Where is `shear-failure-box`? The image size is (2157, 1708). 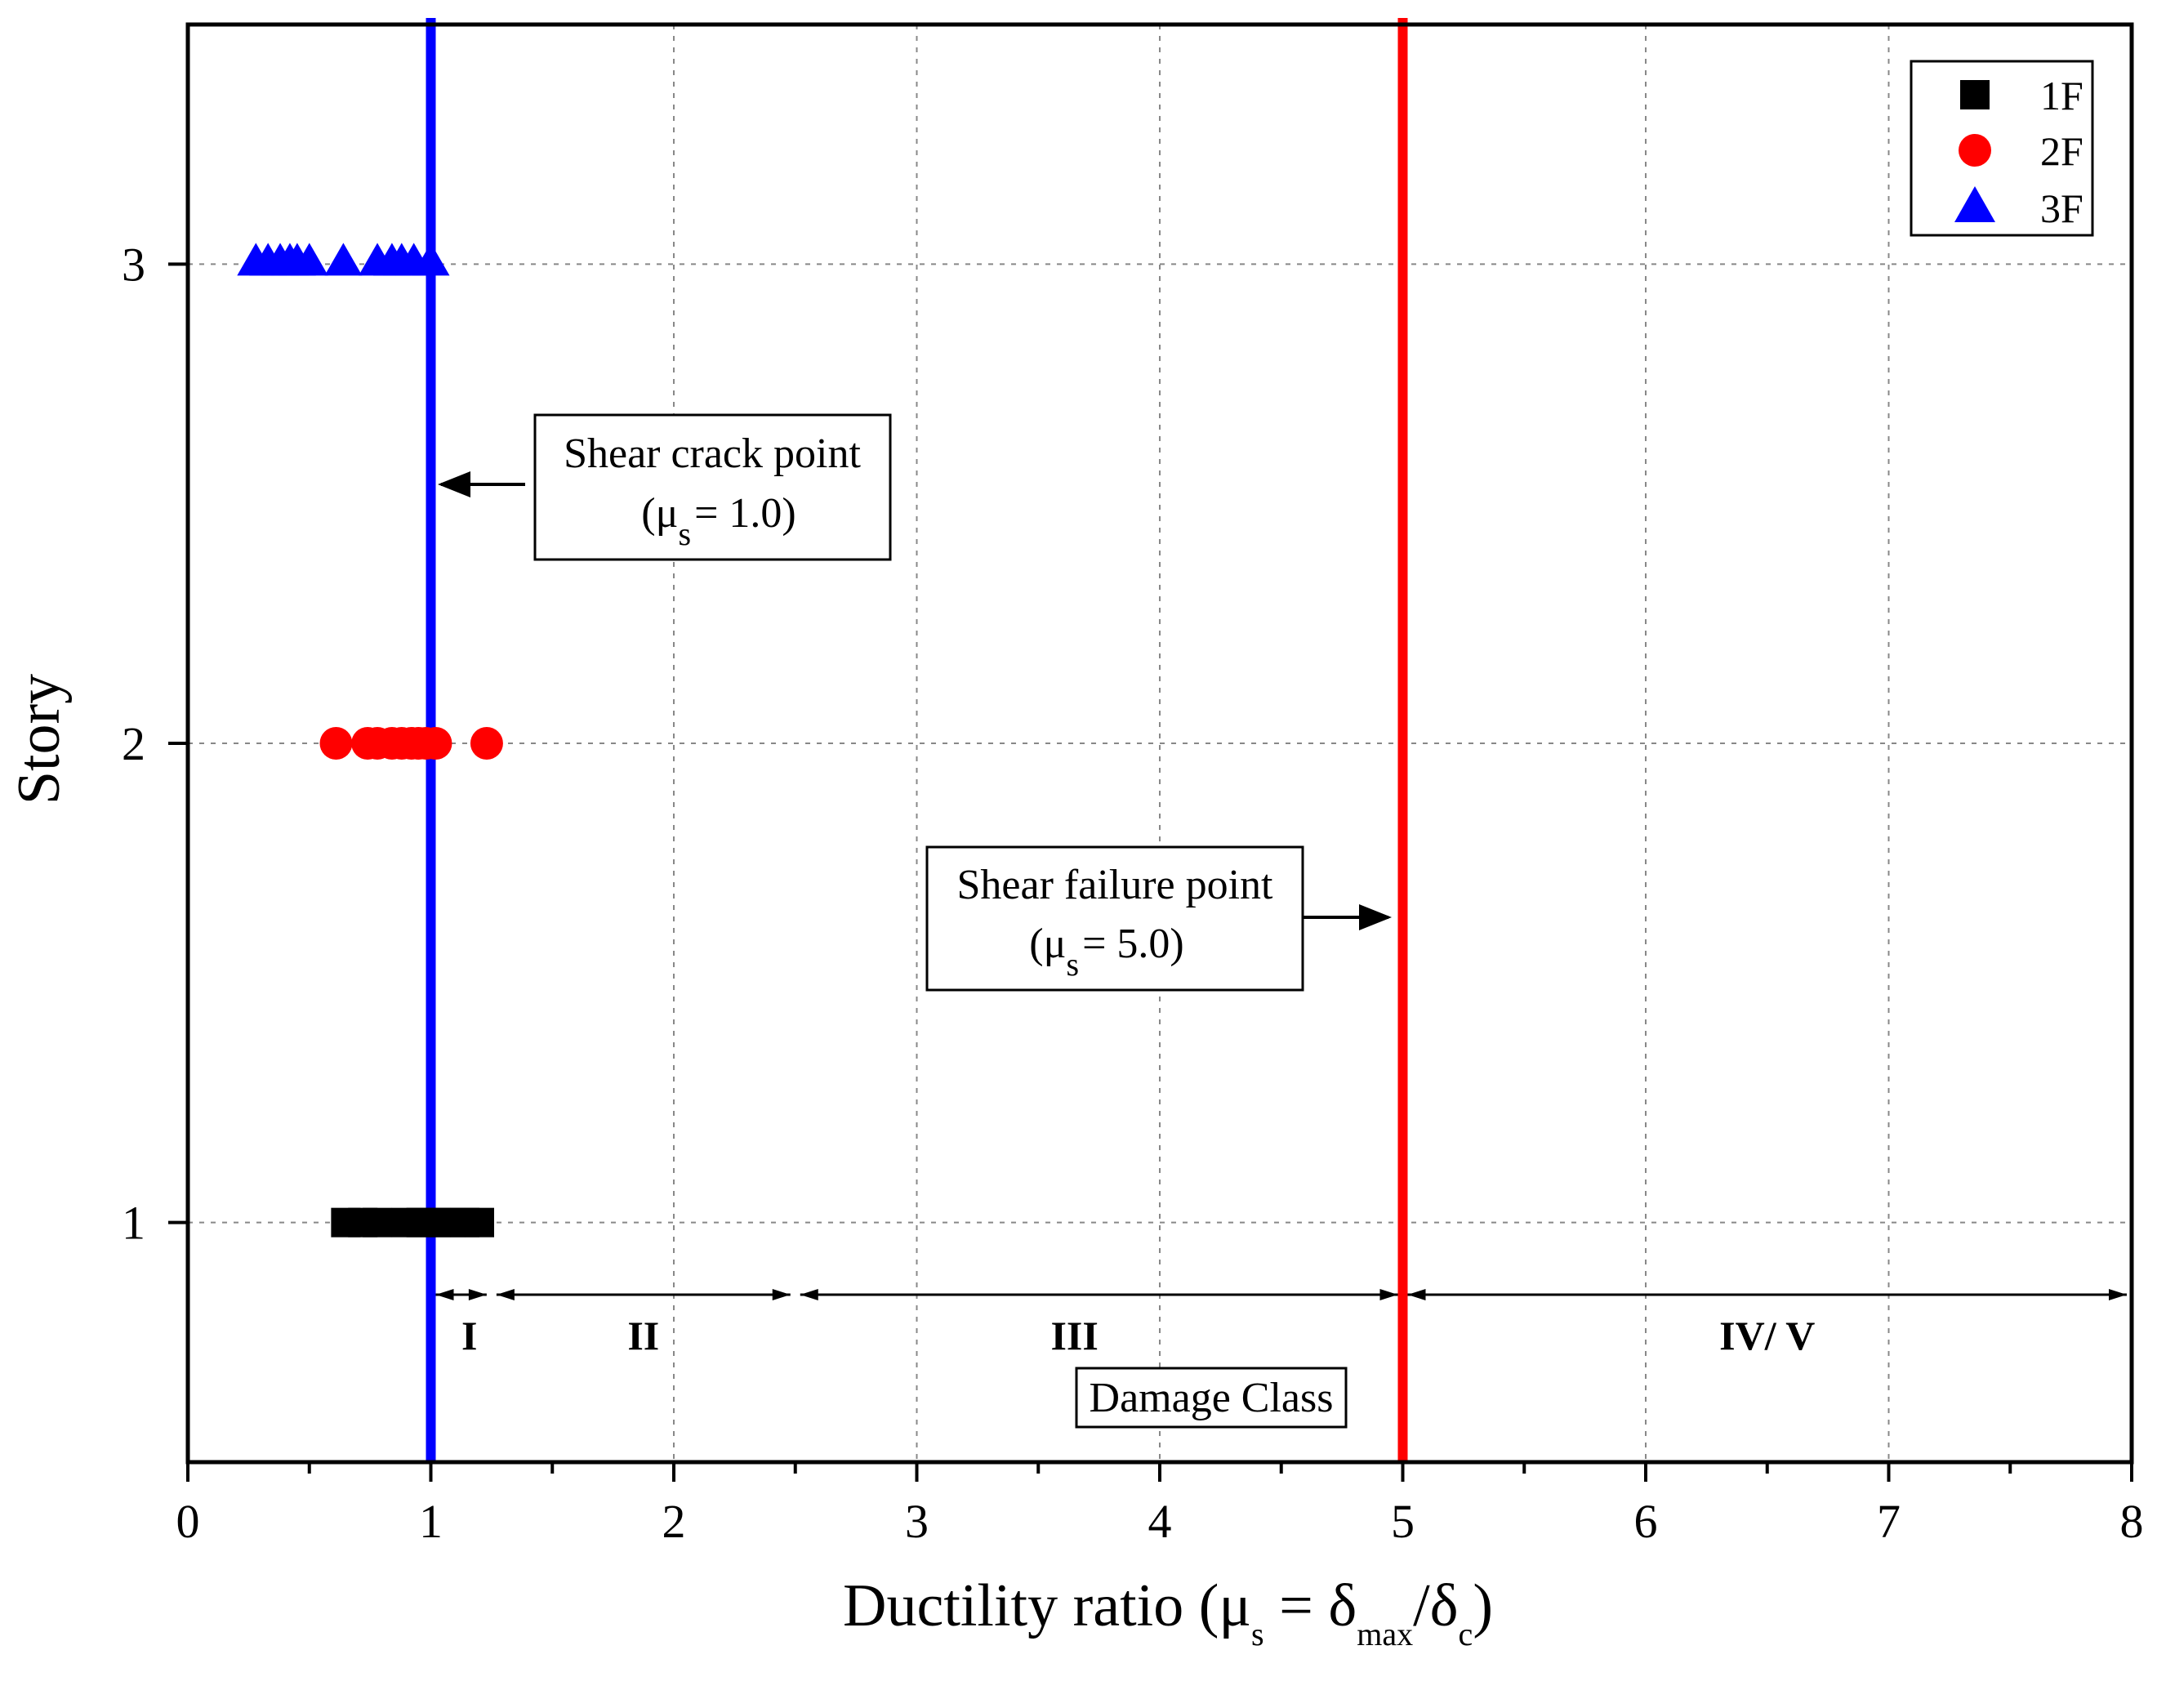 shear-failure-box is located at coordinates (1114, 919).